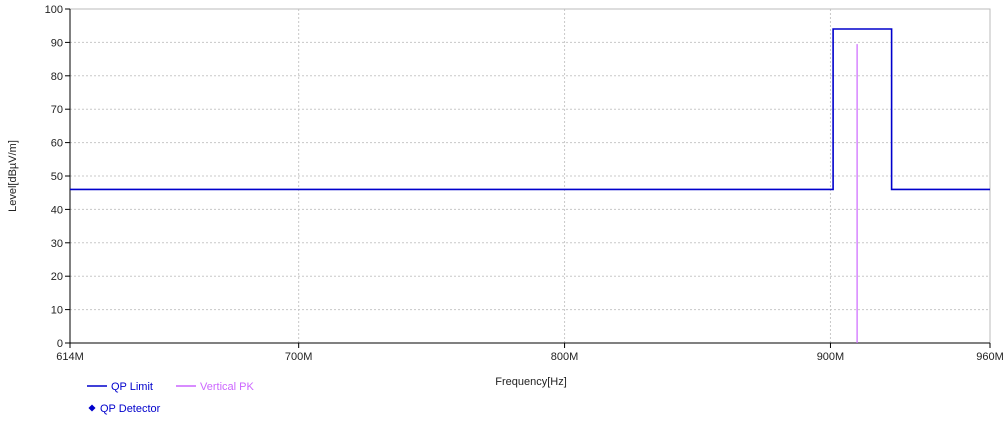 This screenshot has width=1007, height=425. Describe the element at coordinates (54, 10) in the screenshot. I see `y-tick-label: 100` at that location.